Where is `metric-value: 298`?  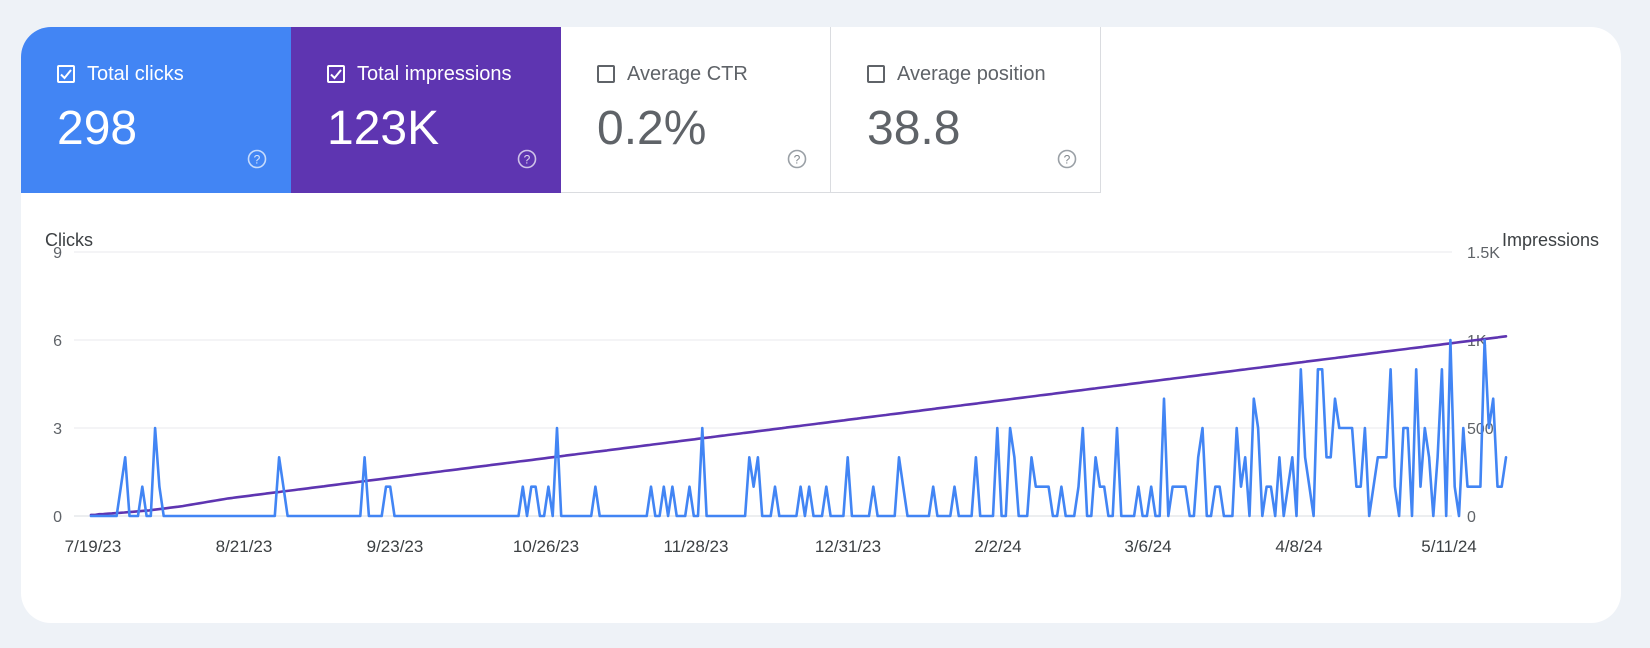
metric-value: 298 is located at coordinates (97, 128).